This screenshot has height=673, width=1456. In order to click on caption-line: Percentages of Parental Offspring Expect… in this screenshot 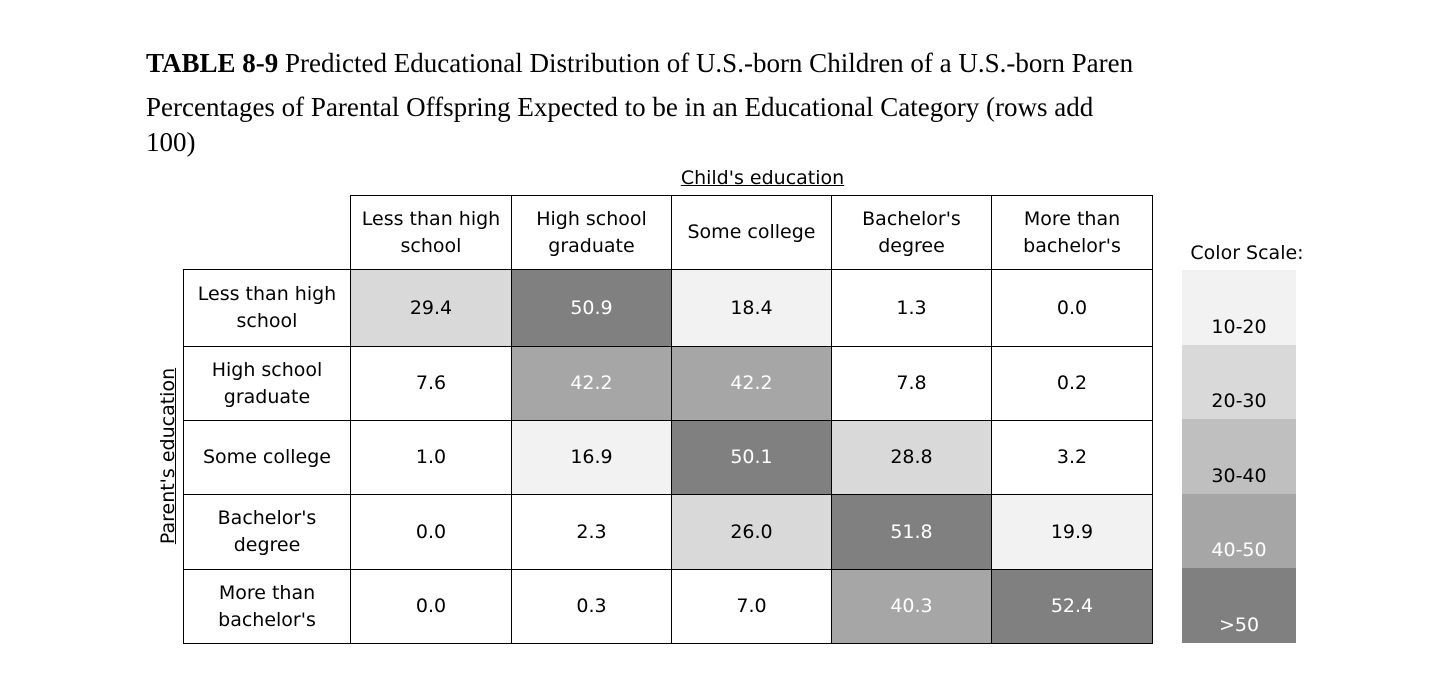, I will do `click(620, 107)`.